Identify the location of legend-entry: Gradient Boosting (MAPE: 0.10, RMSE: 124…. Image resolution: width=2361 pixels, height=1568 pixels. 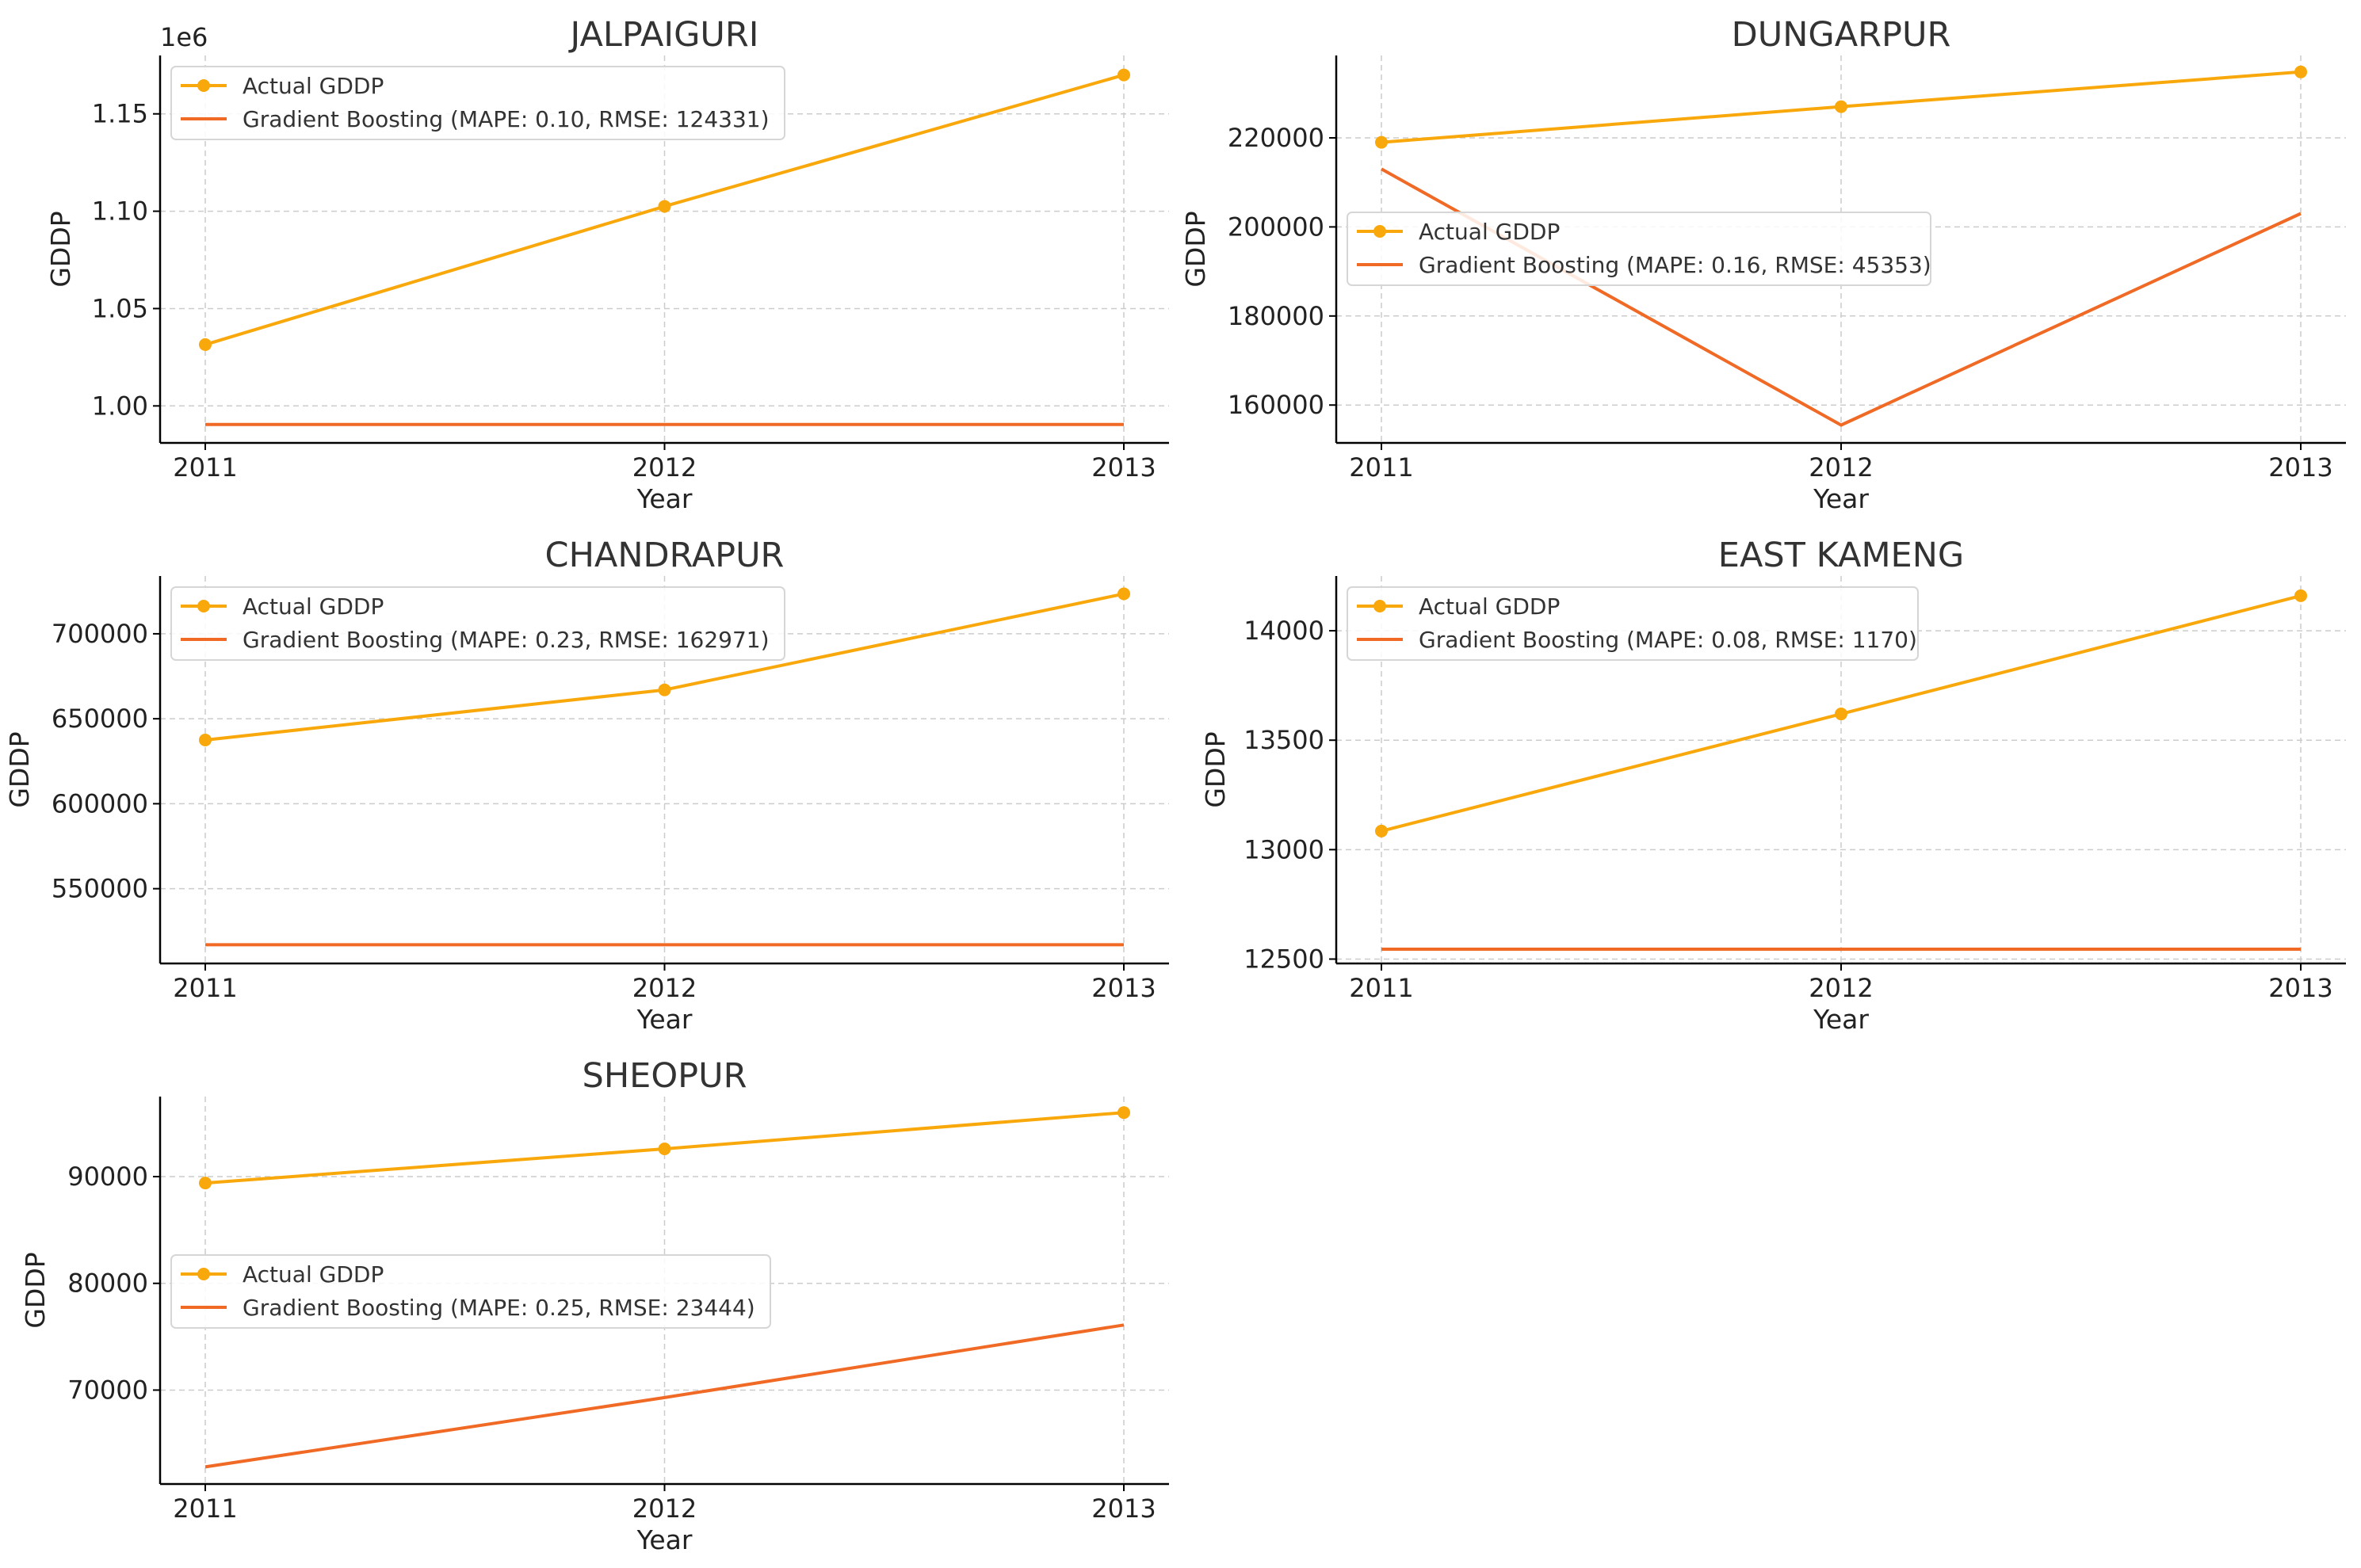
(506, 119).